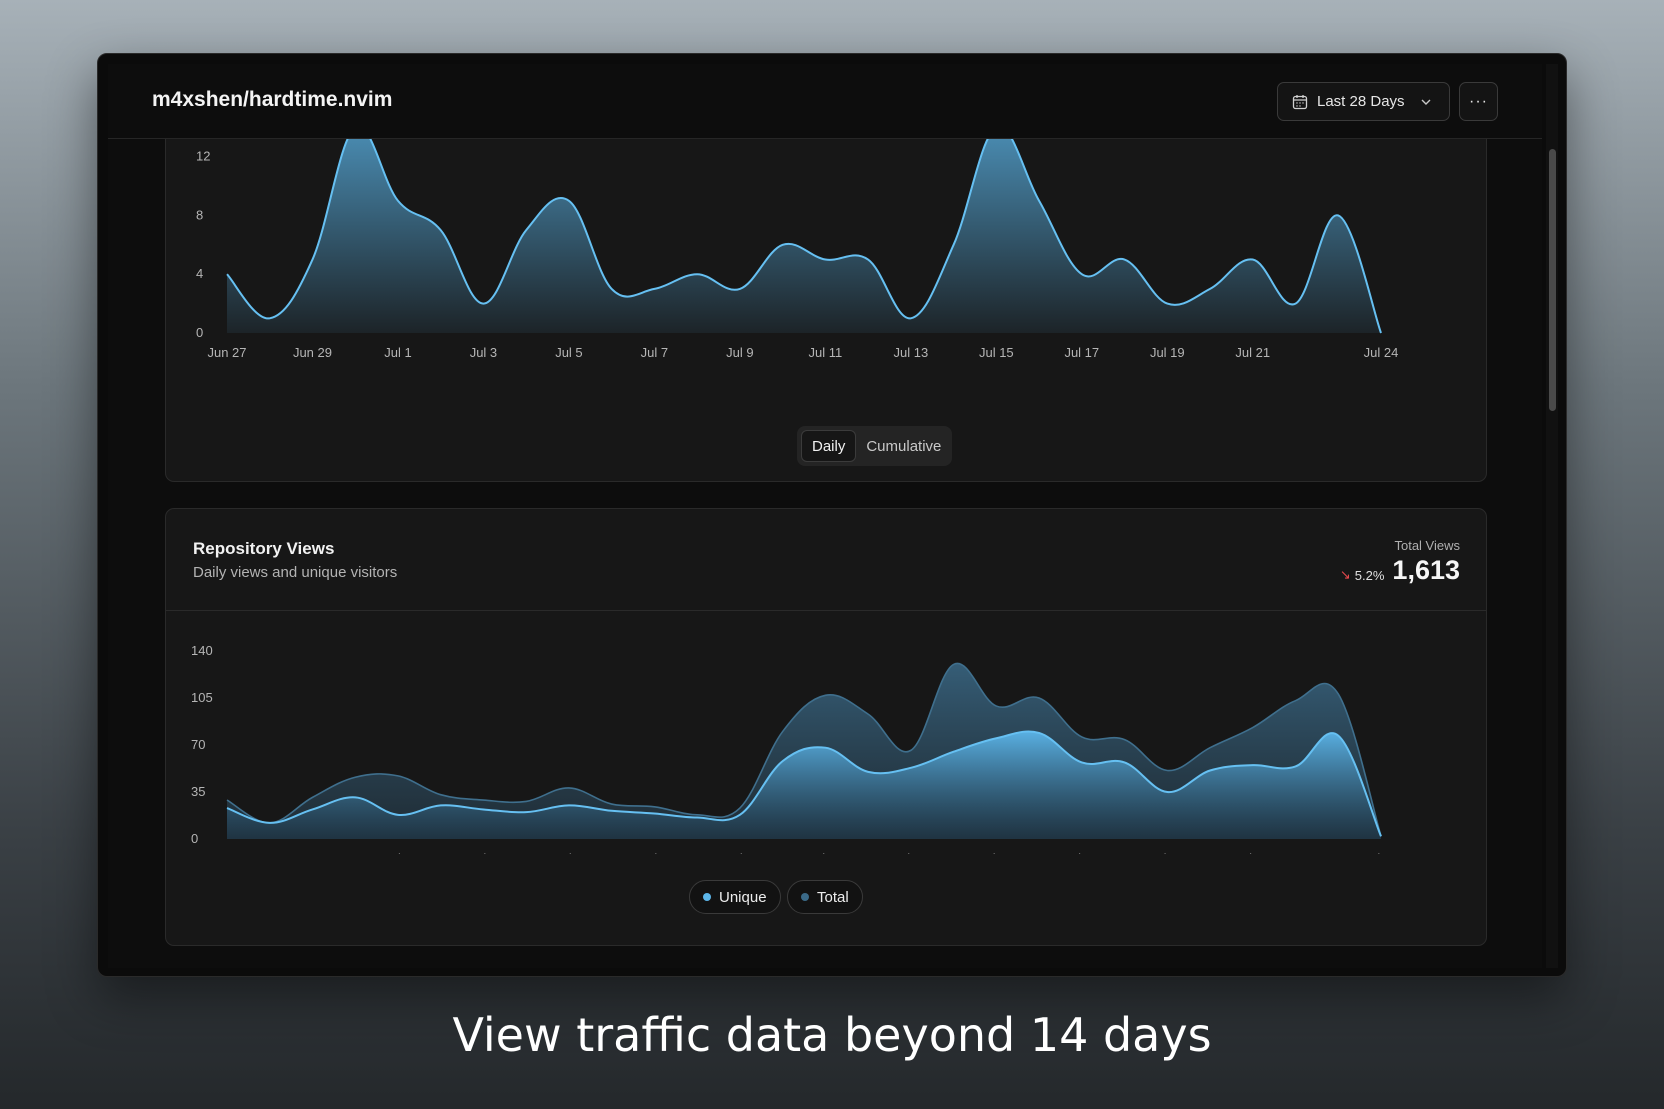 This screenshot has height=1109, width=1664. What do you see at coordinates (1552, 280) in the screenshot?
I see `scrollbar-thumb` at bounding box center [1552, 280].